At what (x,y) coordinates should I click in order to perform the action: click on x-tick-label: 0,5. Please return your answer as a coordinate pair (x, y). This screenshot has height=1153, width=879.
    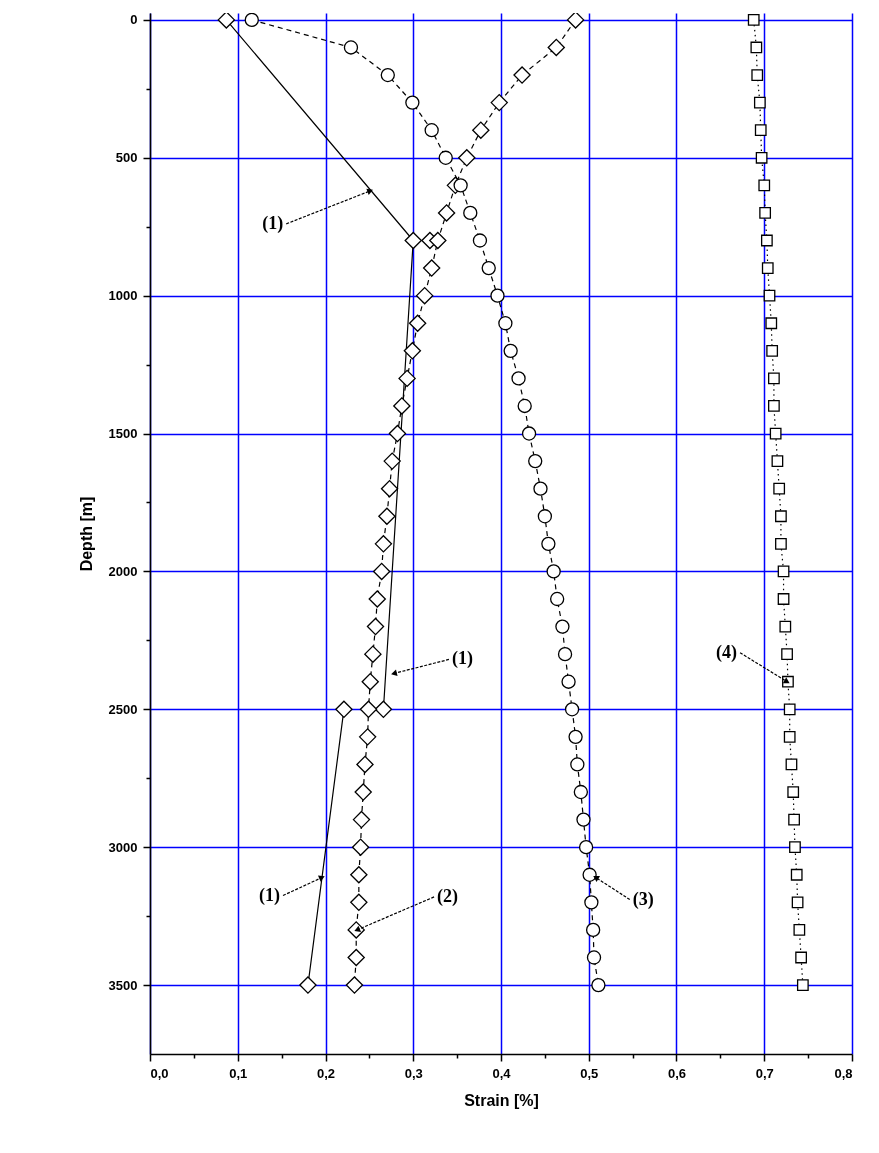
    Looking at the image, I should click on (589, 1073).